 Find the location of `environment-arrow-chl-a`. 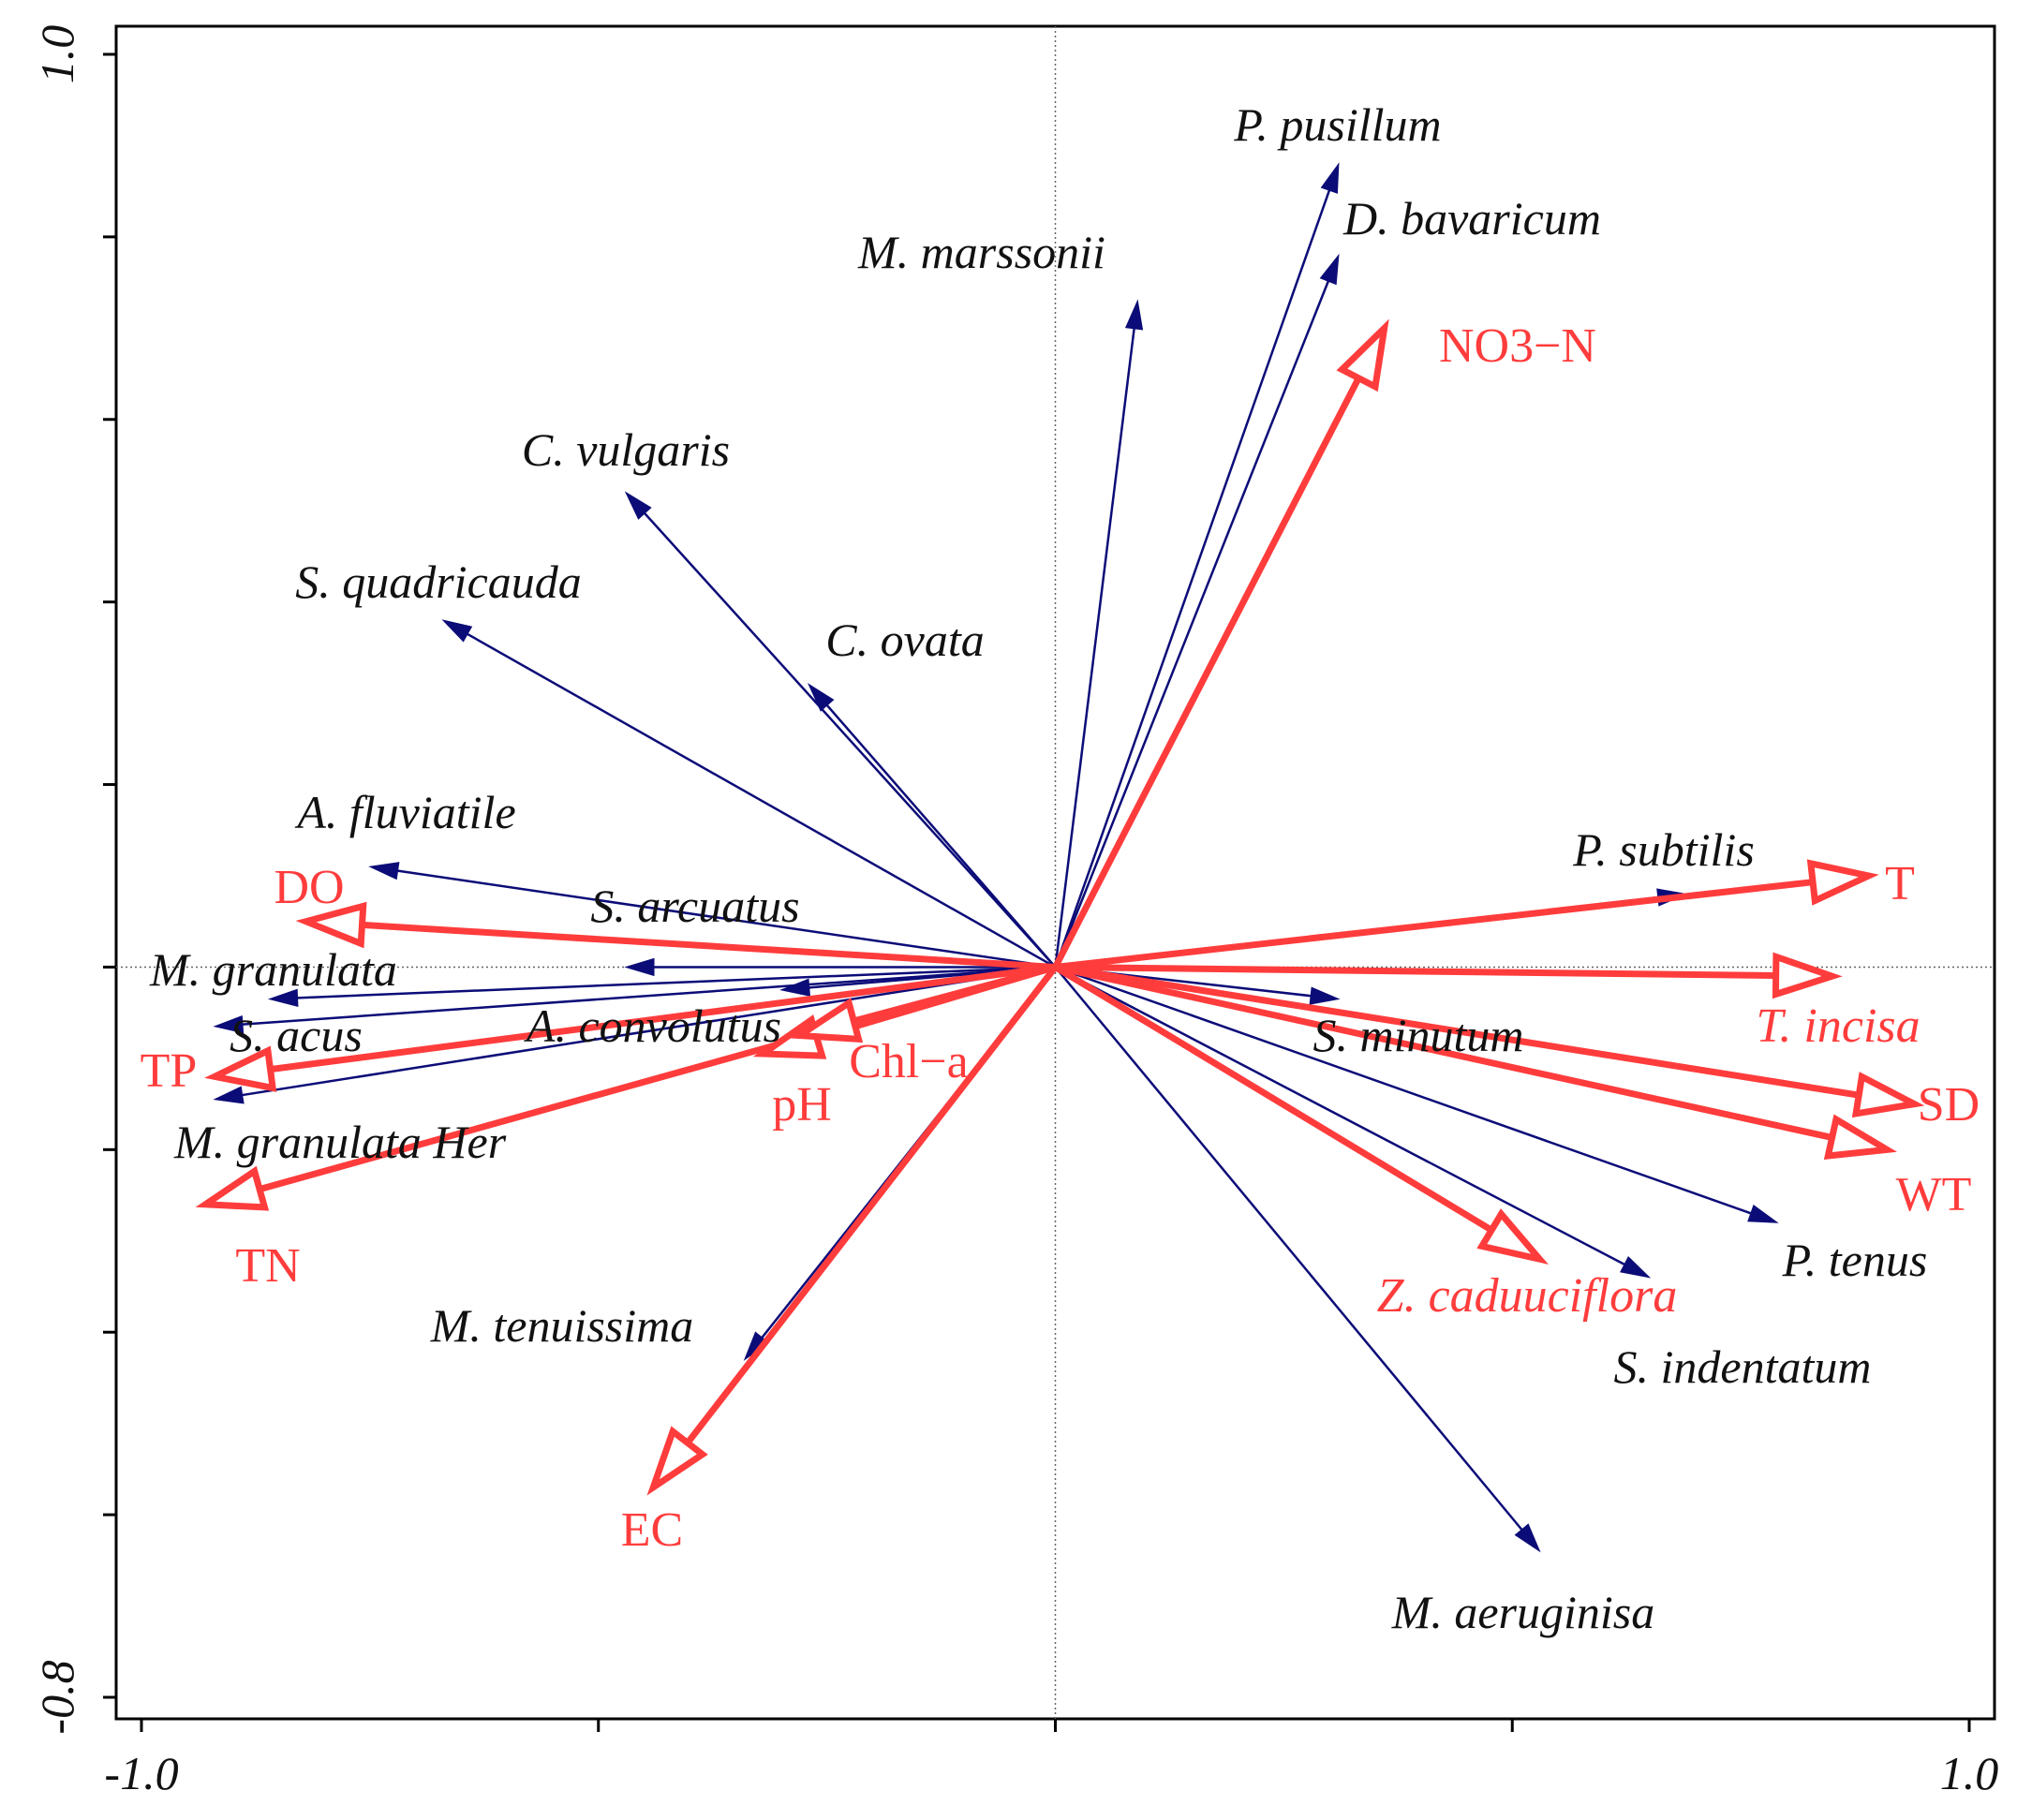

environment-arrow-chl-a is located at coordinates (924, 1003).